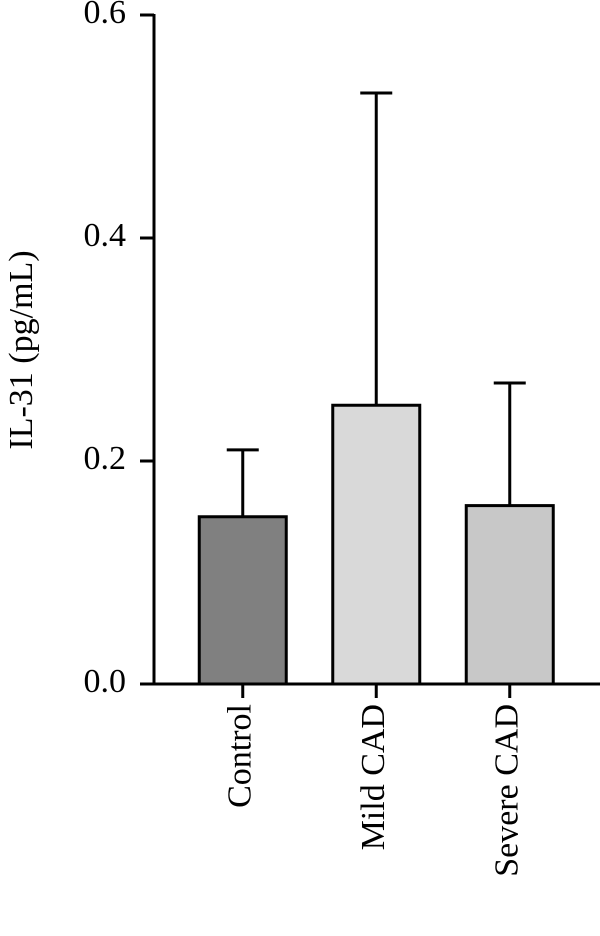  Describe the element at coordinates (507, 790) in the screenshot. I see `x-tick-label: Severe CAD` at that location.